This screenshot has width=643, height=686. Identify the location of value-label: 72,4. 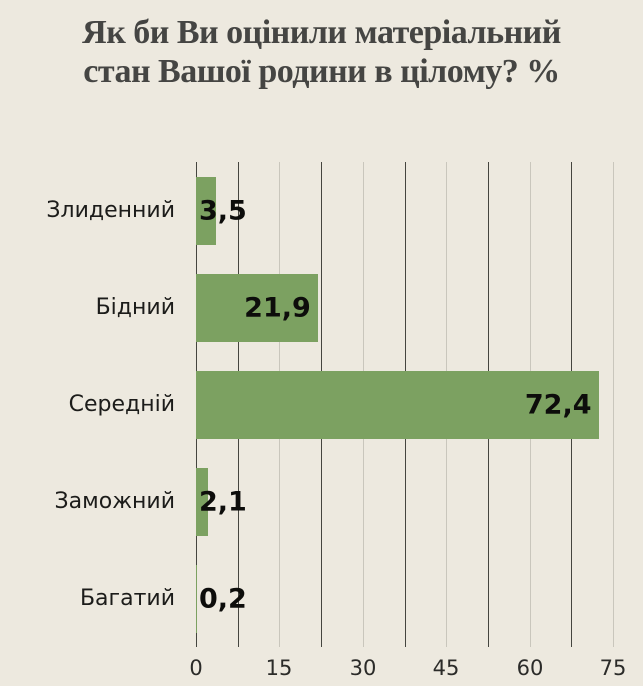
(558, 404).